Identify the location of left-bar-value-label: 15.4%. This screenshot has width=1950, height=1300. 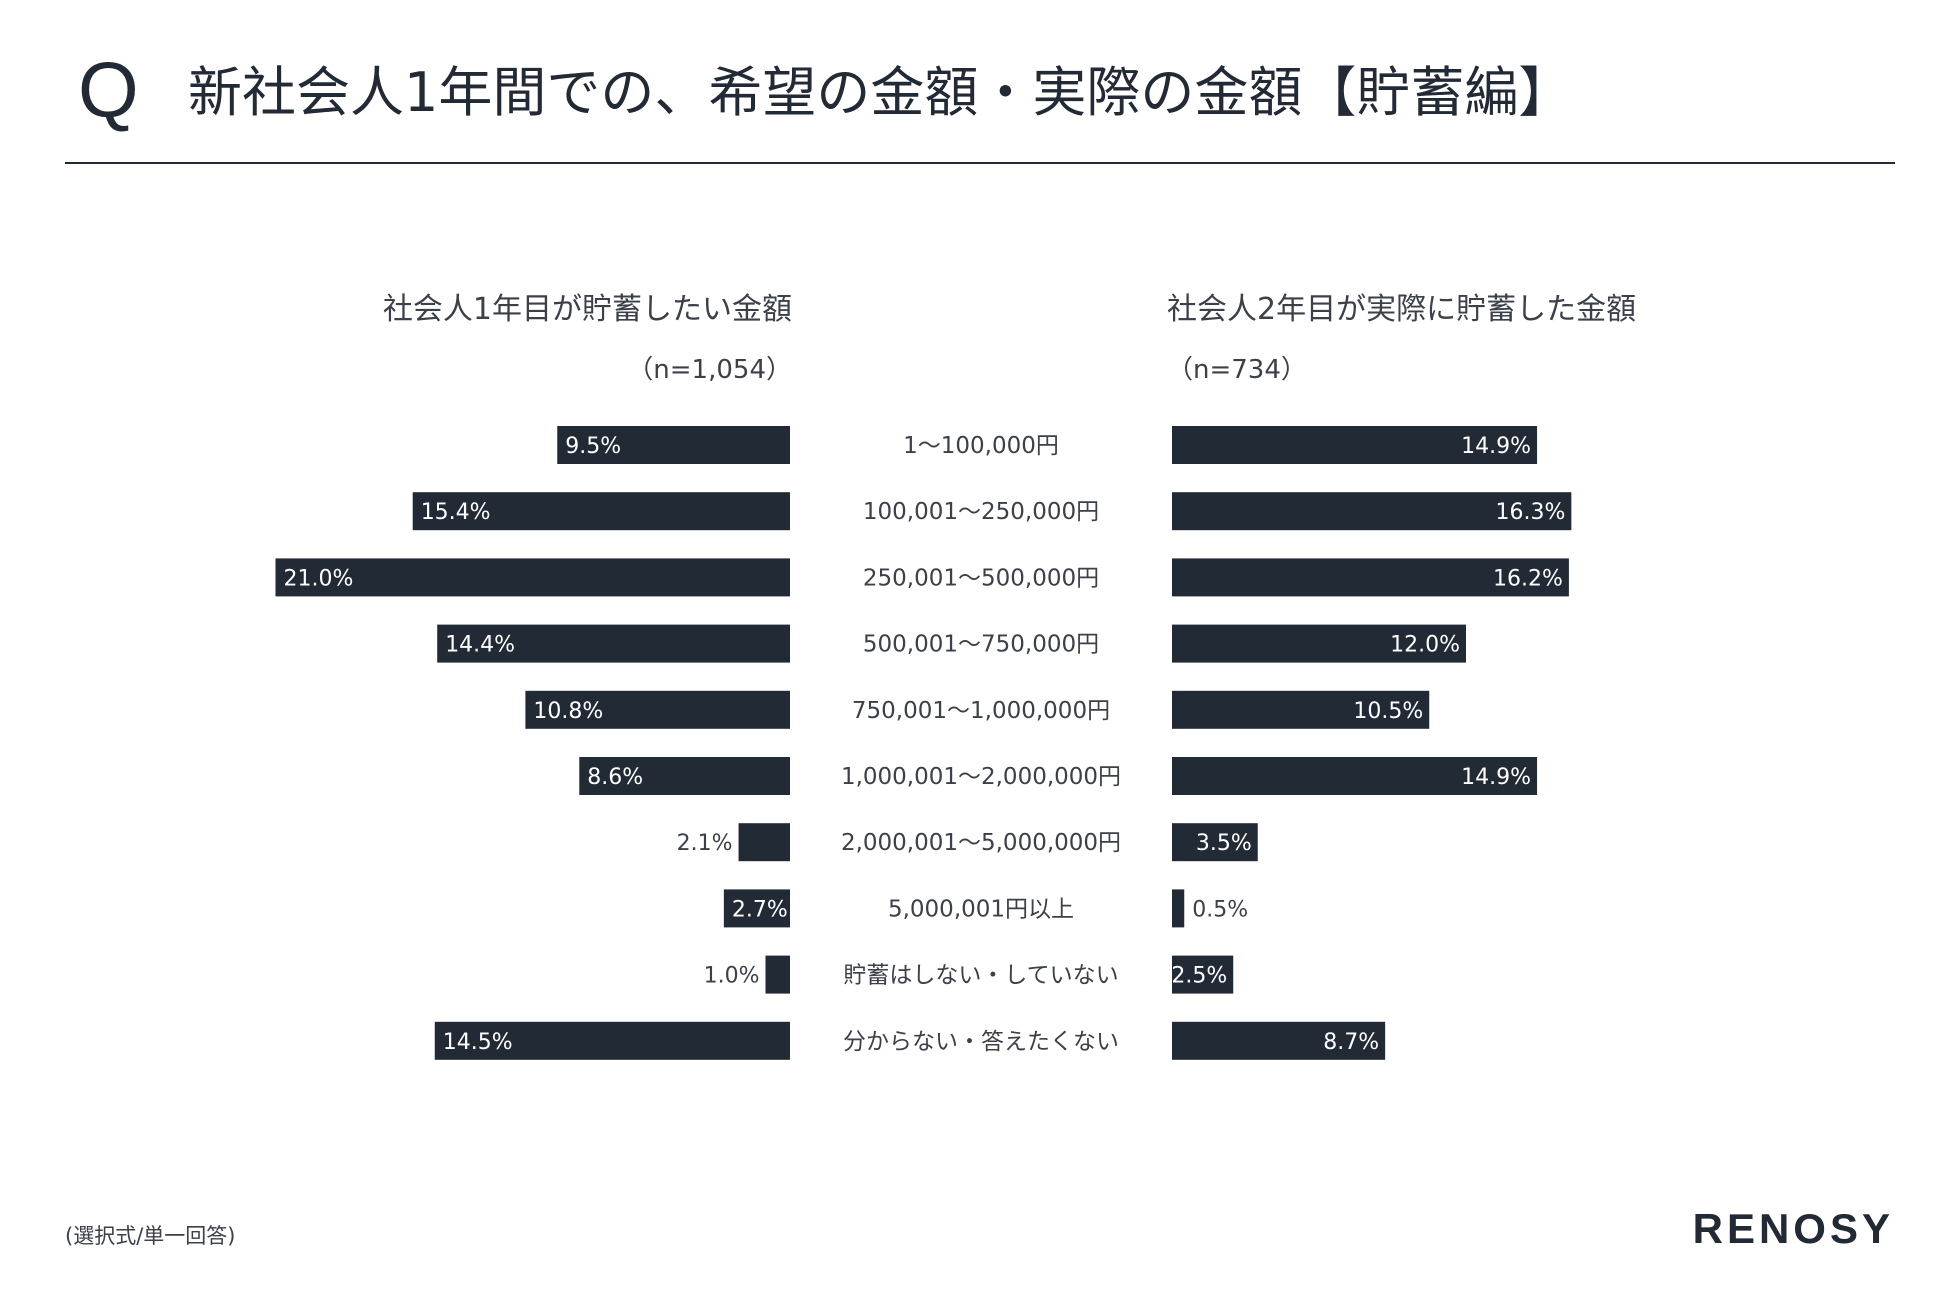
(456, 512).